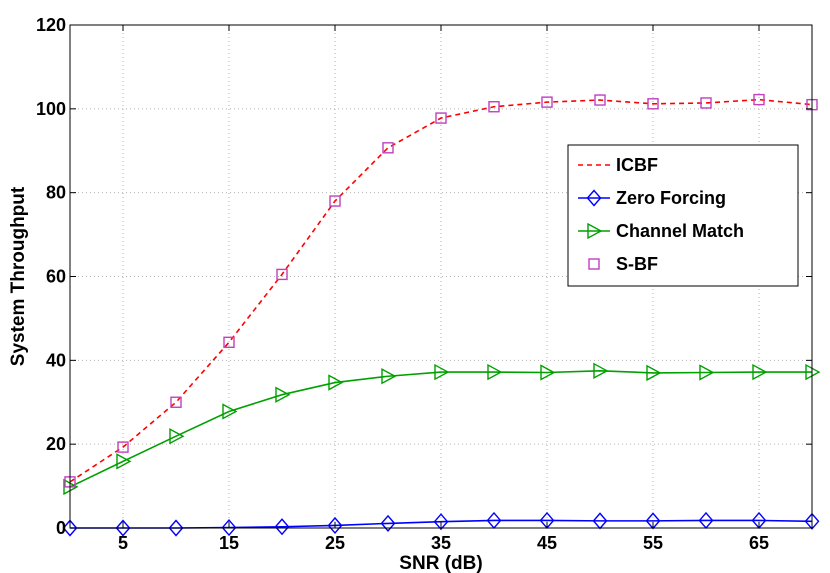  I want to click on x-tick-label: 25, so click(335, 543).